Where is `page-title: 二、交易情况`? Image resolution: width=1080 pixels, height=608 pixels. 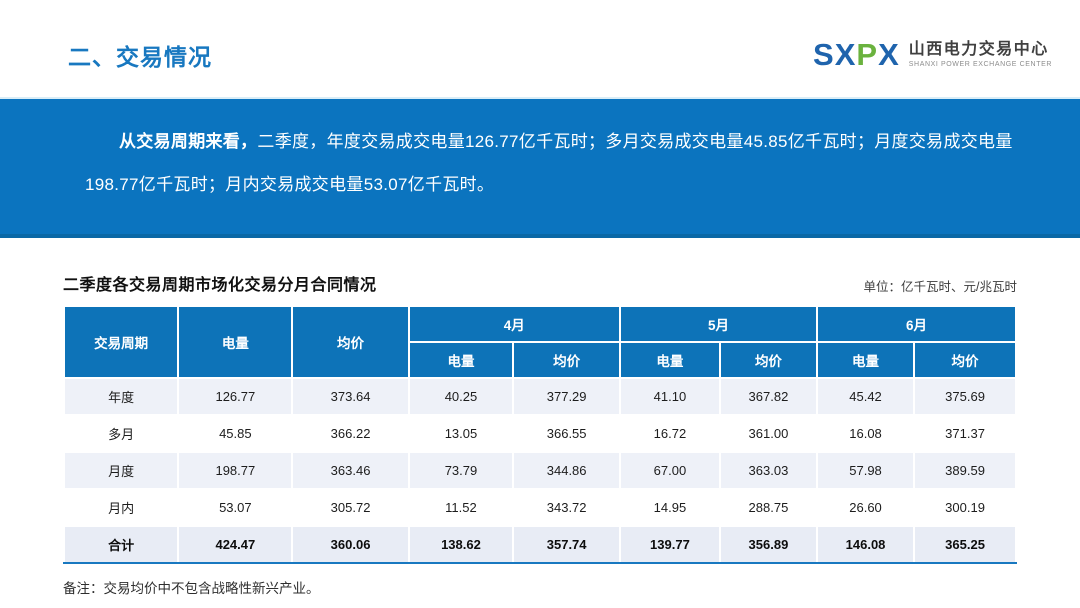
page-title: 二、交易情况 is located at coordinates (140, 56).